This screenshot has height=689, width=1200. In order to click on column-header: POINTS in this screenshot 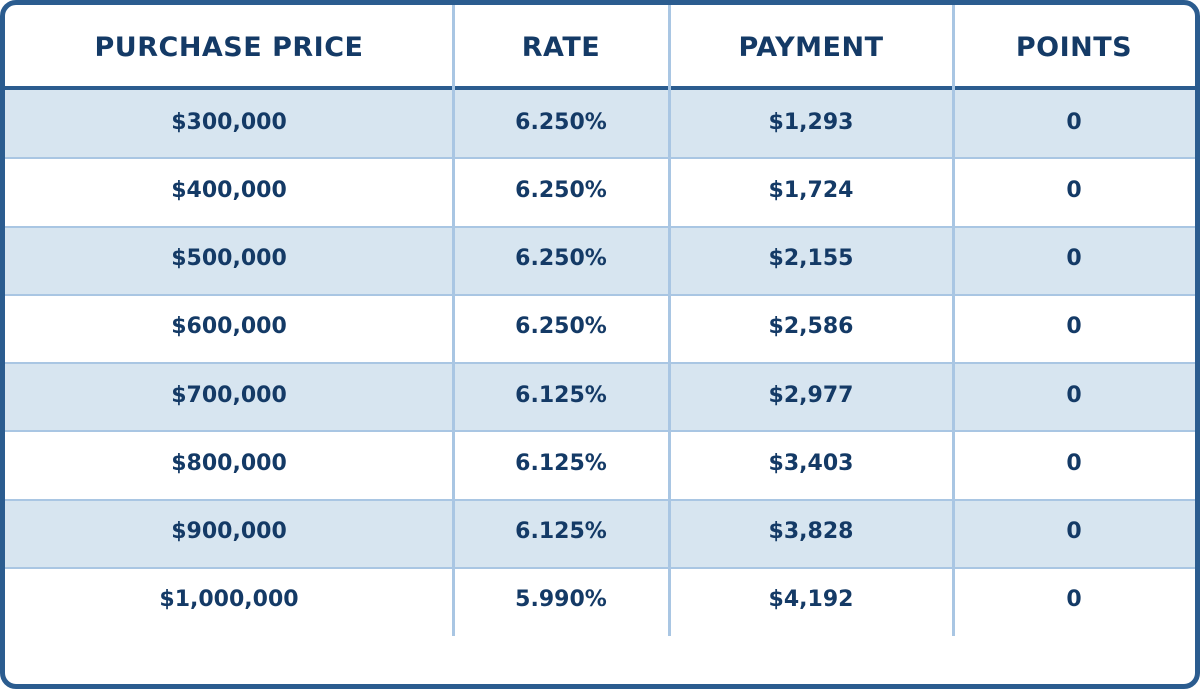, I will do `click(1074, 47)`.